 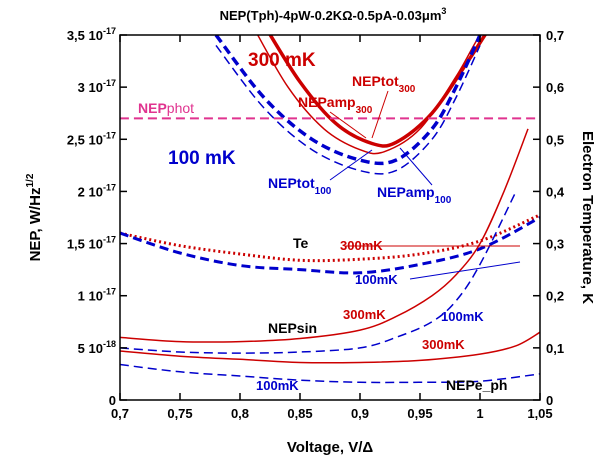 What do you see at coordinates (555, 348) in the screenshot?
I see `y2-tick-label: 0,1` at bounding box center [555, 348].